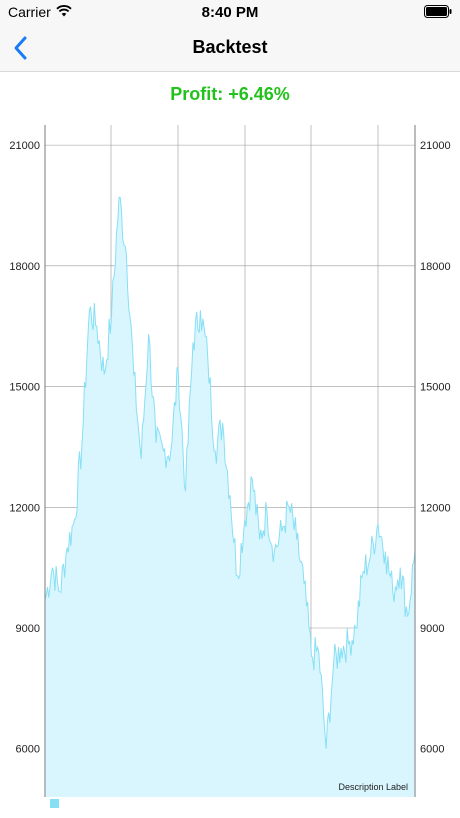 The image size is (460, 818). Describe the element at coordinates (230, 94) in the screenshot. I see `profit-label: Profit: +6.46%` at that location.